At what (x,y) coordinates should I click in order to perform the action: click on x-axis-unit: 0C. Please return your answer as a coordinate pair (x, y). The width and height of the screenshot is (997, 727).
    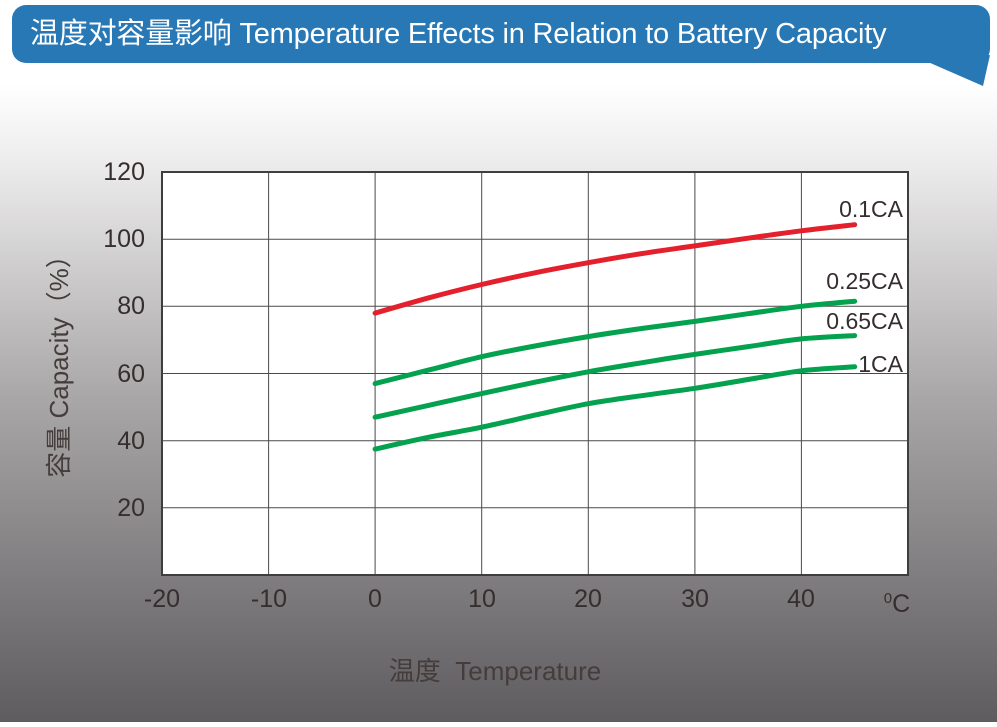
    Looking at the image, I should click on (897, 601).